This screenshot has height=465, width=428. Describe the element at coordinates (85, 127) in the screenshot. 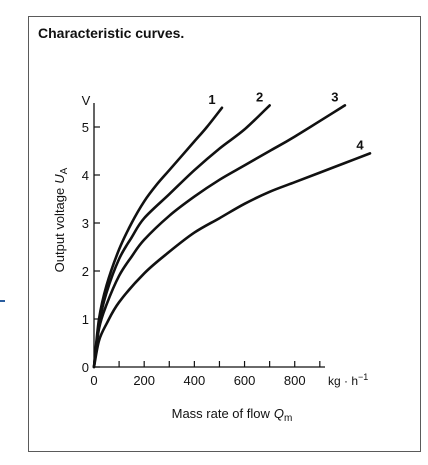

I see `y-tick-label: 5` at that location.